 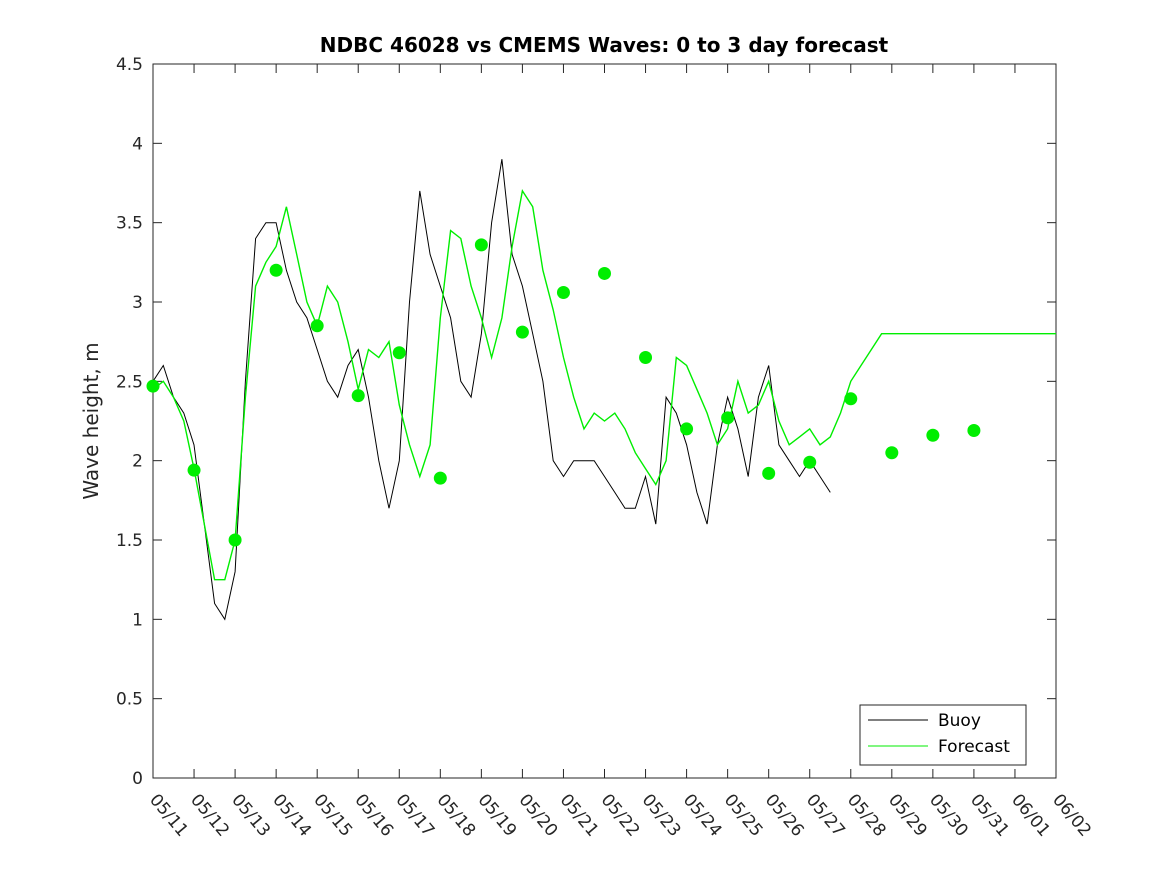 What do you see at coordinates (866, 815) in the screenshot?
I see `x-tick-label: 05/28` at bounding box center [866, 815].